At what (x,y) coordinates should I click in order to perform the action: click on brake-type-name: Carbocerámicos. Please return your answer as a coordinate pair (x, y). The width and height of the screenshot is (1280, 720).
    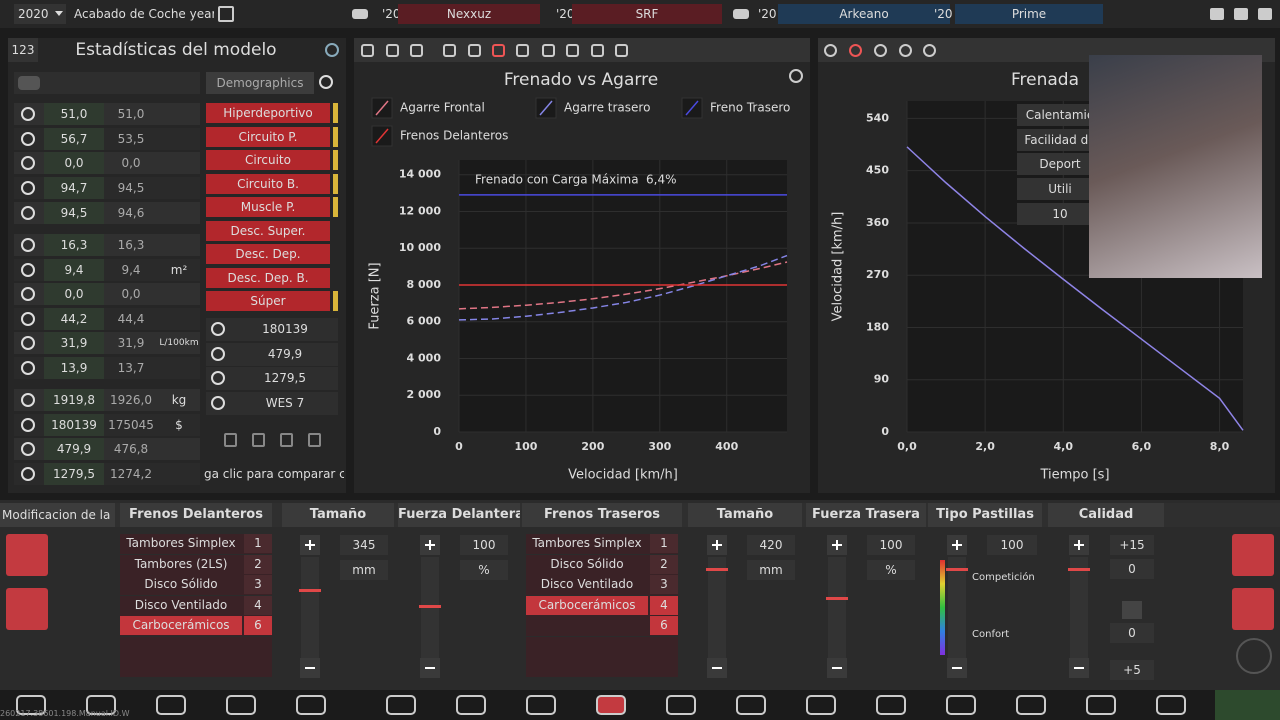
    Looking at the image, I should click on (587, 604).